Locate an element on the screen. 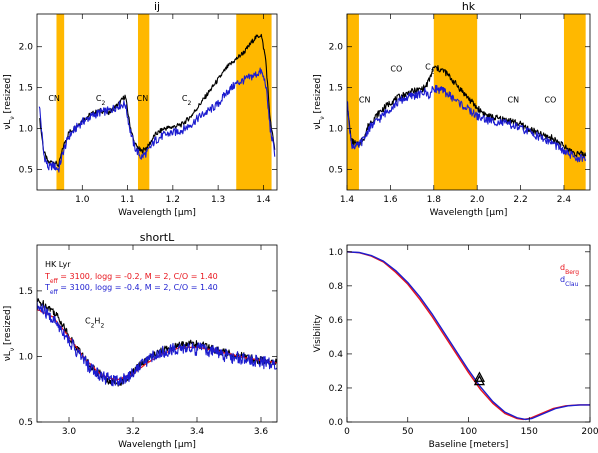 This screenshot has height=453, width=598. chart-title: hk is located at coordinates (469, 6).